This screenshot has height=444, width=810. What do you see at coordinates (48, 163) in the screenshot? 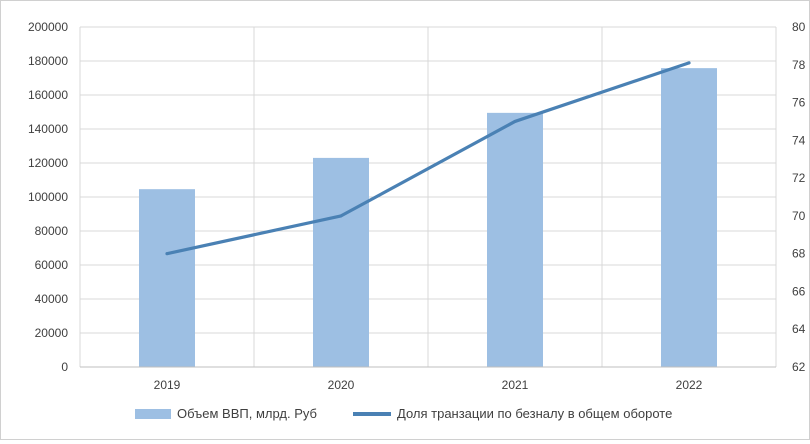
I see `y-left-tick-label: 120000` at bounding box center [48, 163].